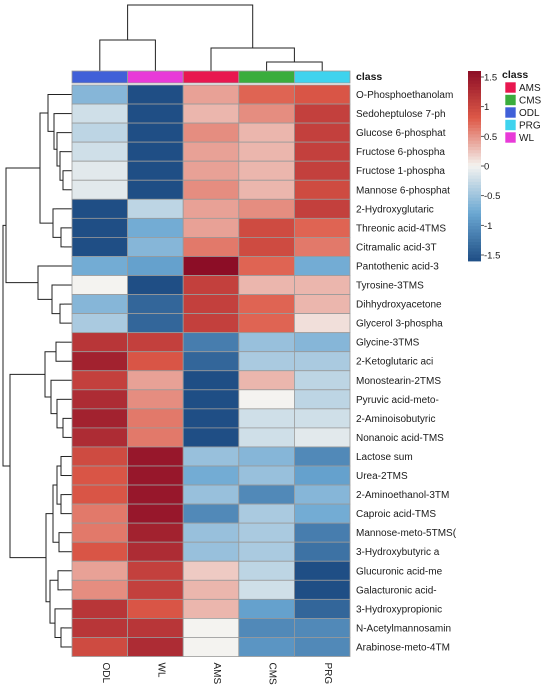 The height and width of the screenshot is (691, 550). I want to click on row-label: Glycerol 3-phospha, so click(399, 324).